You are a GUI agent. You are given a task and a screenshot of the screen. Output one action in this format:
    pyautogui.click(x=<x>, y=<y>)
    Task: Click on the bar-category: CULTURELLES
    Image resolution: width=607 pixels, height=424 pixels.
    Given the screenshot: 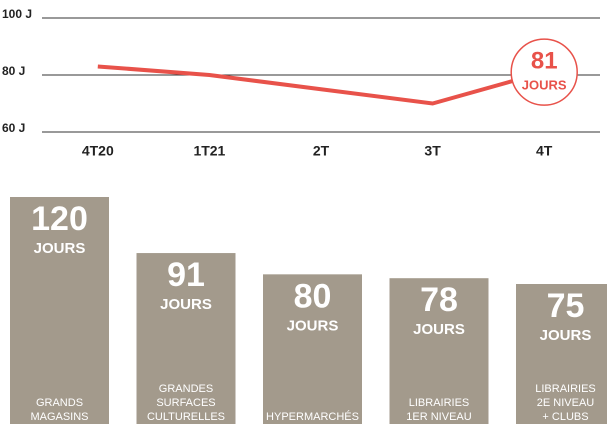 What is the action you would take?
    pyautogui.click(x=186, y=417)
    